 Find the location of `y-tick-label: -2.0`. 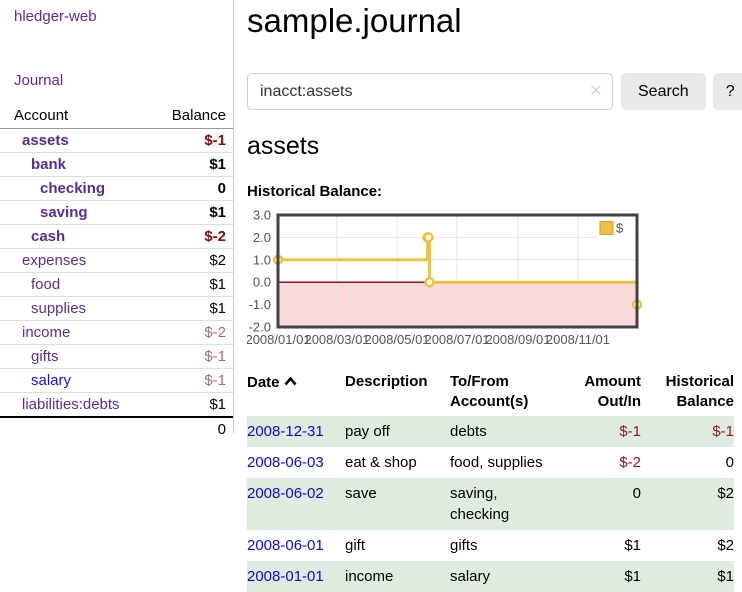

y-tick-label: -2.0 is located at coordinates (260, 327).